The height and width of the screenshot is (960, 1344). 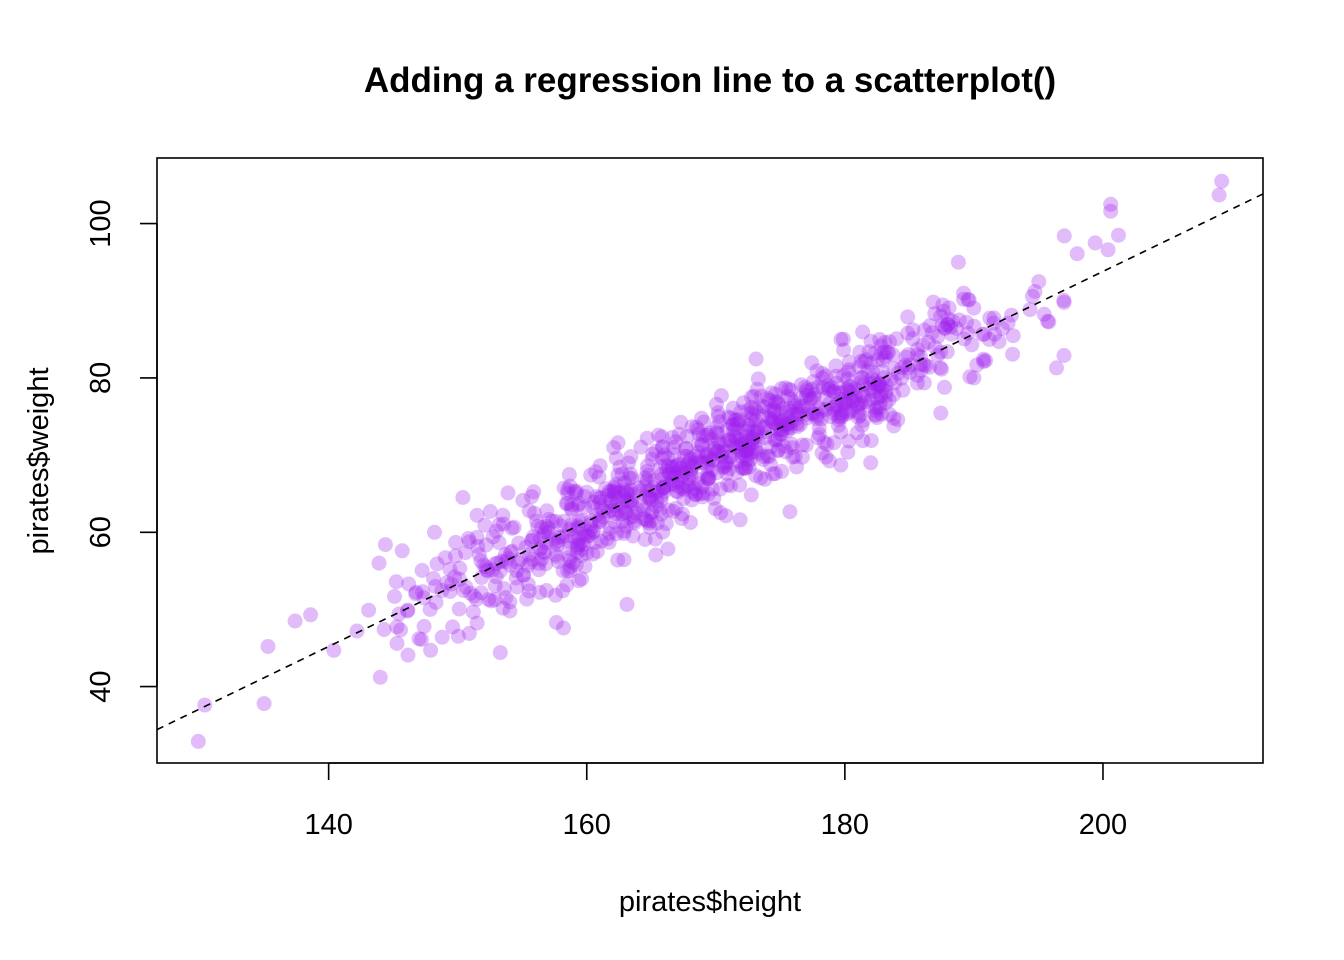 I want to click on y-axis-label: pirates$weight, so click(x=39, y=461).